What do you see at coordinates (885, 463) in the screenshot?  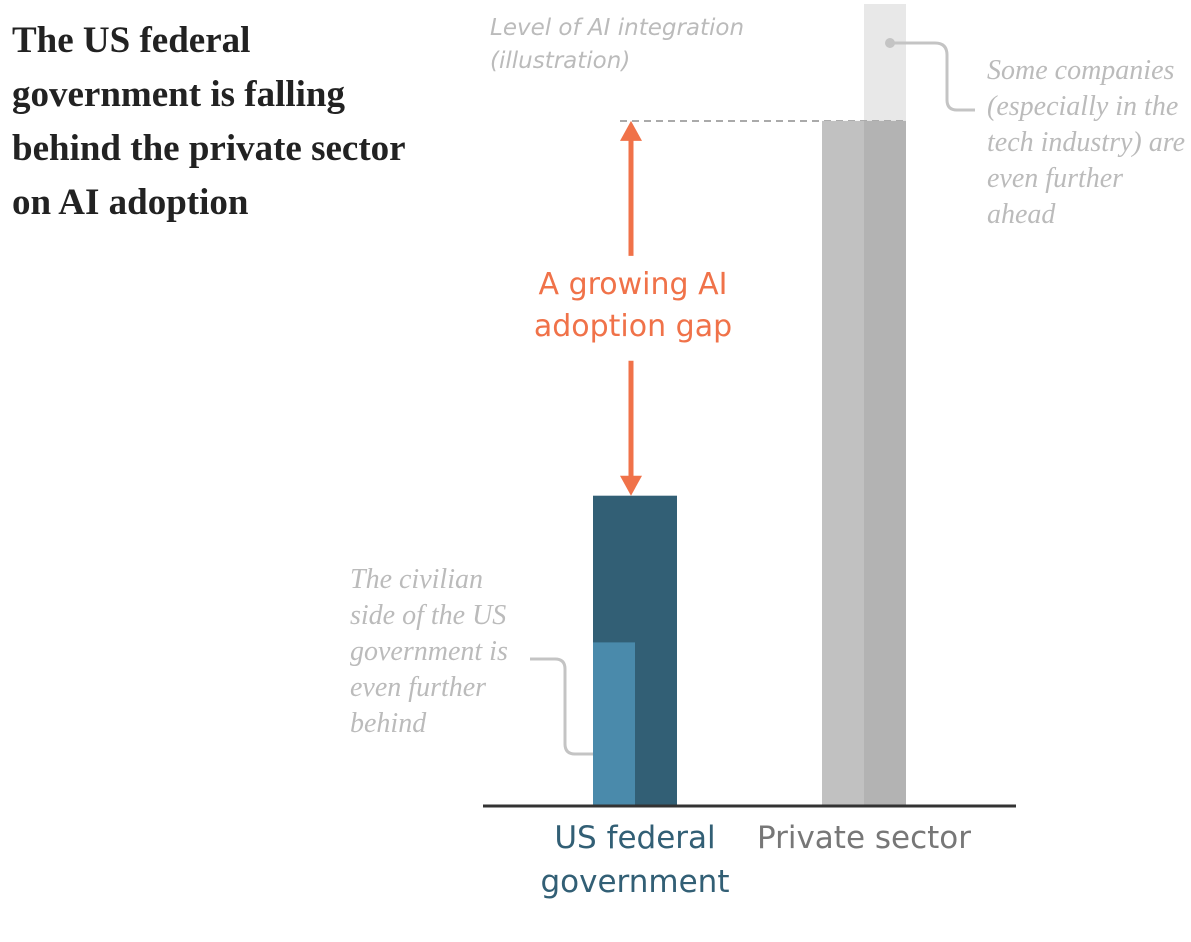 I see `bar-overlap` at bounding box center [885, 463].